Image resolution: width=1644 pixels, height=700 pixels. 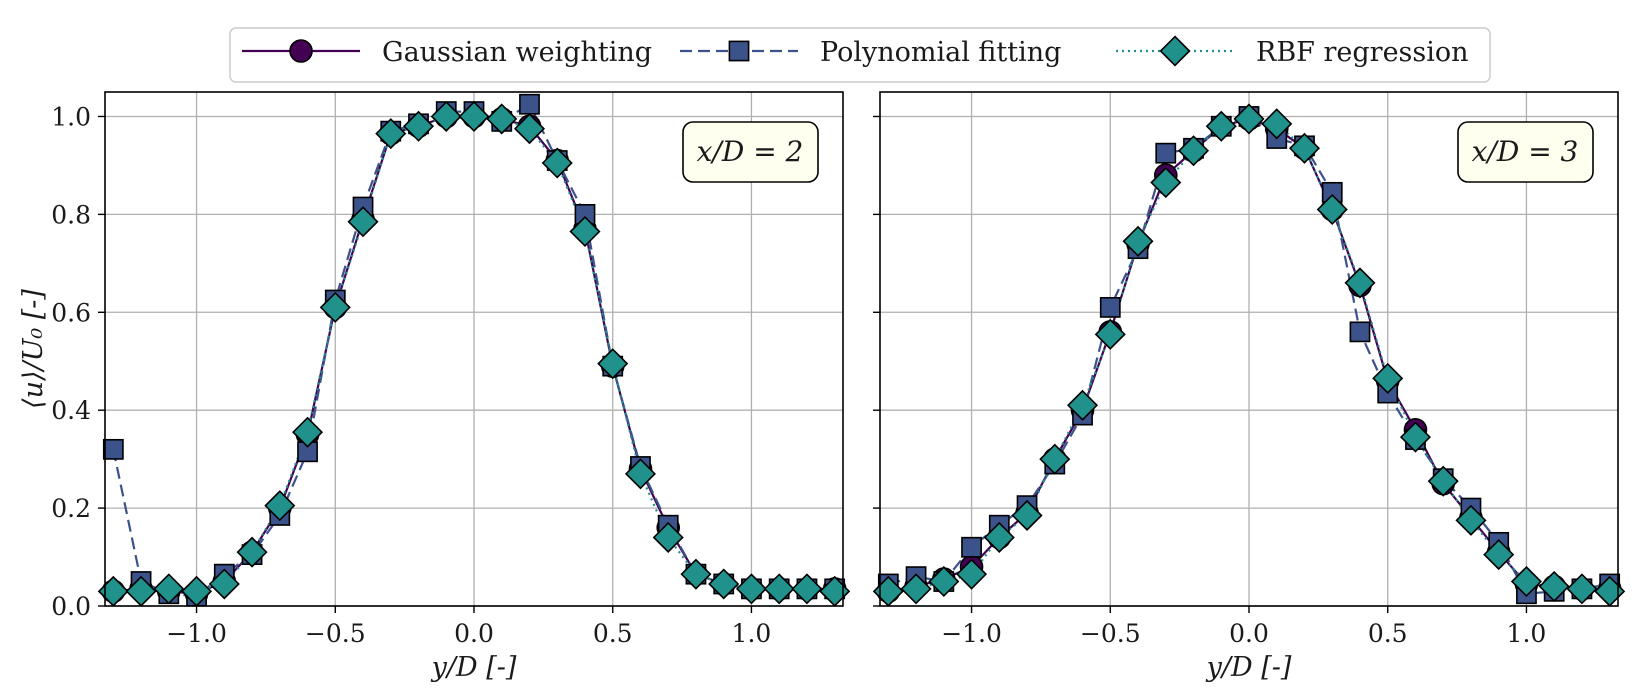 I want to click on y-tick-label: 0.0, so click(x=71, y=606).